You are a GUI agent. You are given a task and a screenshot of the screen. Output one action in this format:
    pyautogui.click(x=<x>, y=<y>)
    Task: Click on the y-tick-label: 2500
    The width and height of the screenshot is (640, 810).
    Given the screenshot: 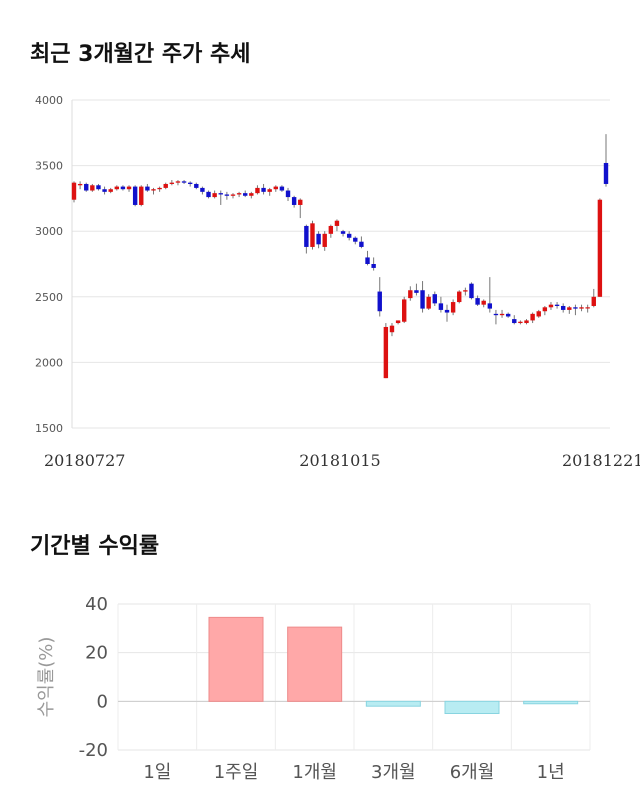 What is the action you would take?
    pyautogui.click(x=49, y=297)
    